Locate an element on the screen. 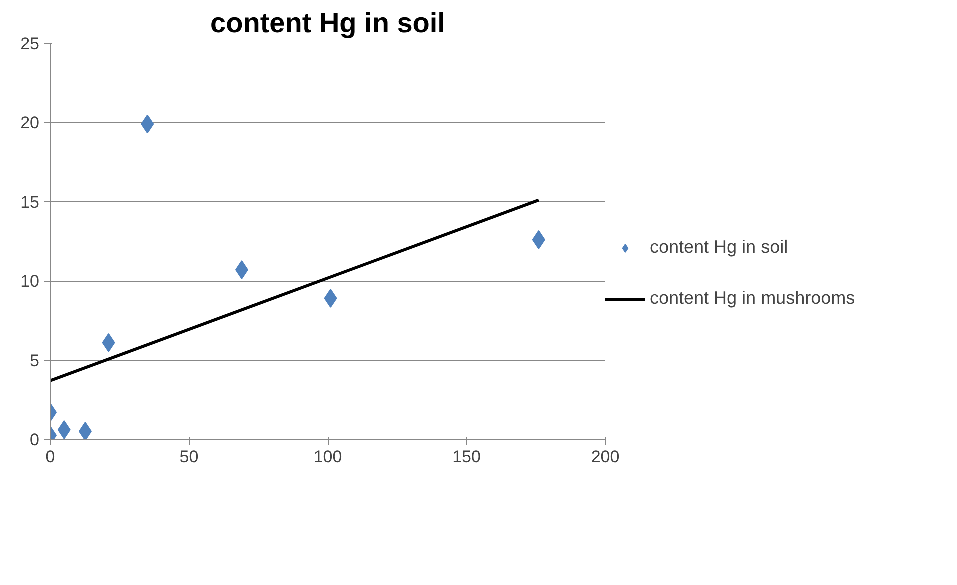 This screenshot has height=585, width=957. x-tick-label: 150 is located at coordinates (466, 457).